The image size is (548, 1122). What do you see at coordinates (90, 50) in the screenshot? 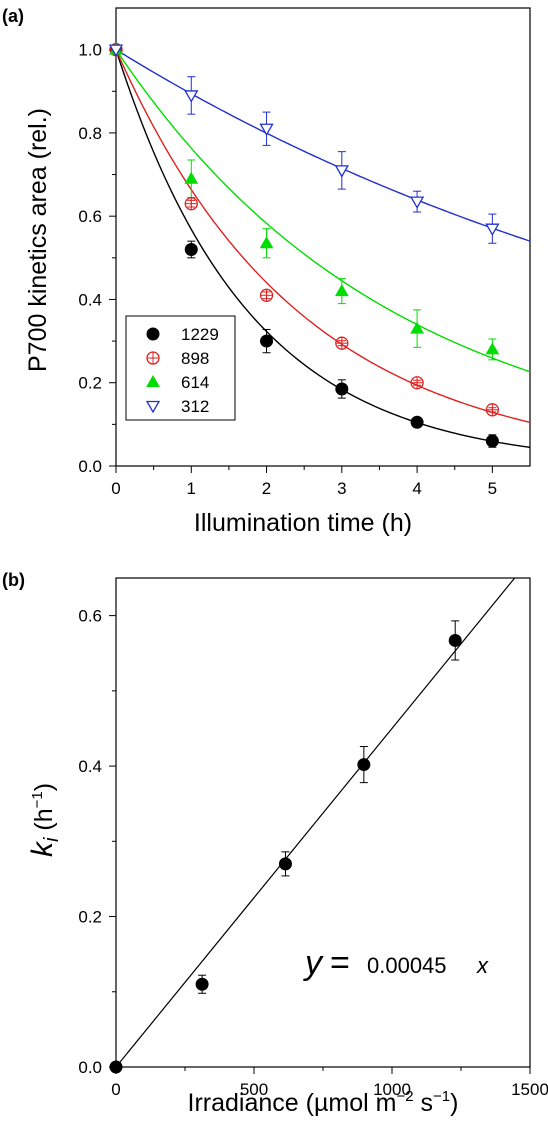
I see `y-tick-label-a-5: 1.0` at bounding box center [90, 50].